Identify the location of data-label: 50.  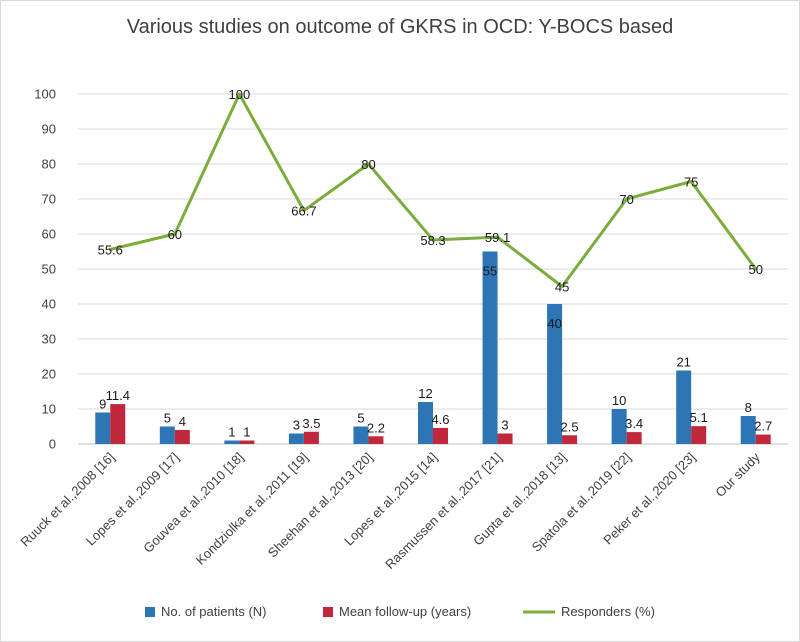
(755, 269).